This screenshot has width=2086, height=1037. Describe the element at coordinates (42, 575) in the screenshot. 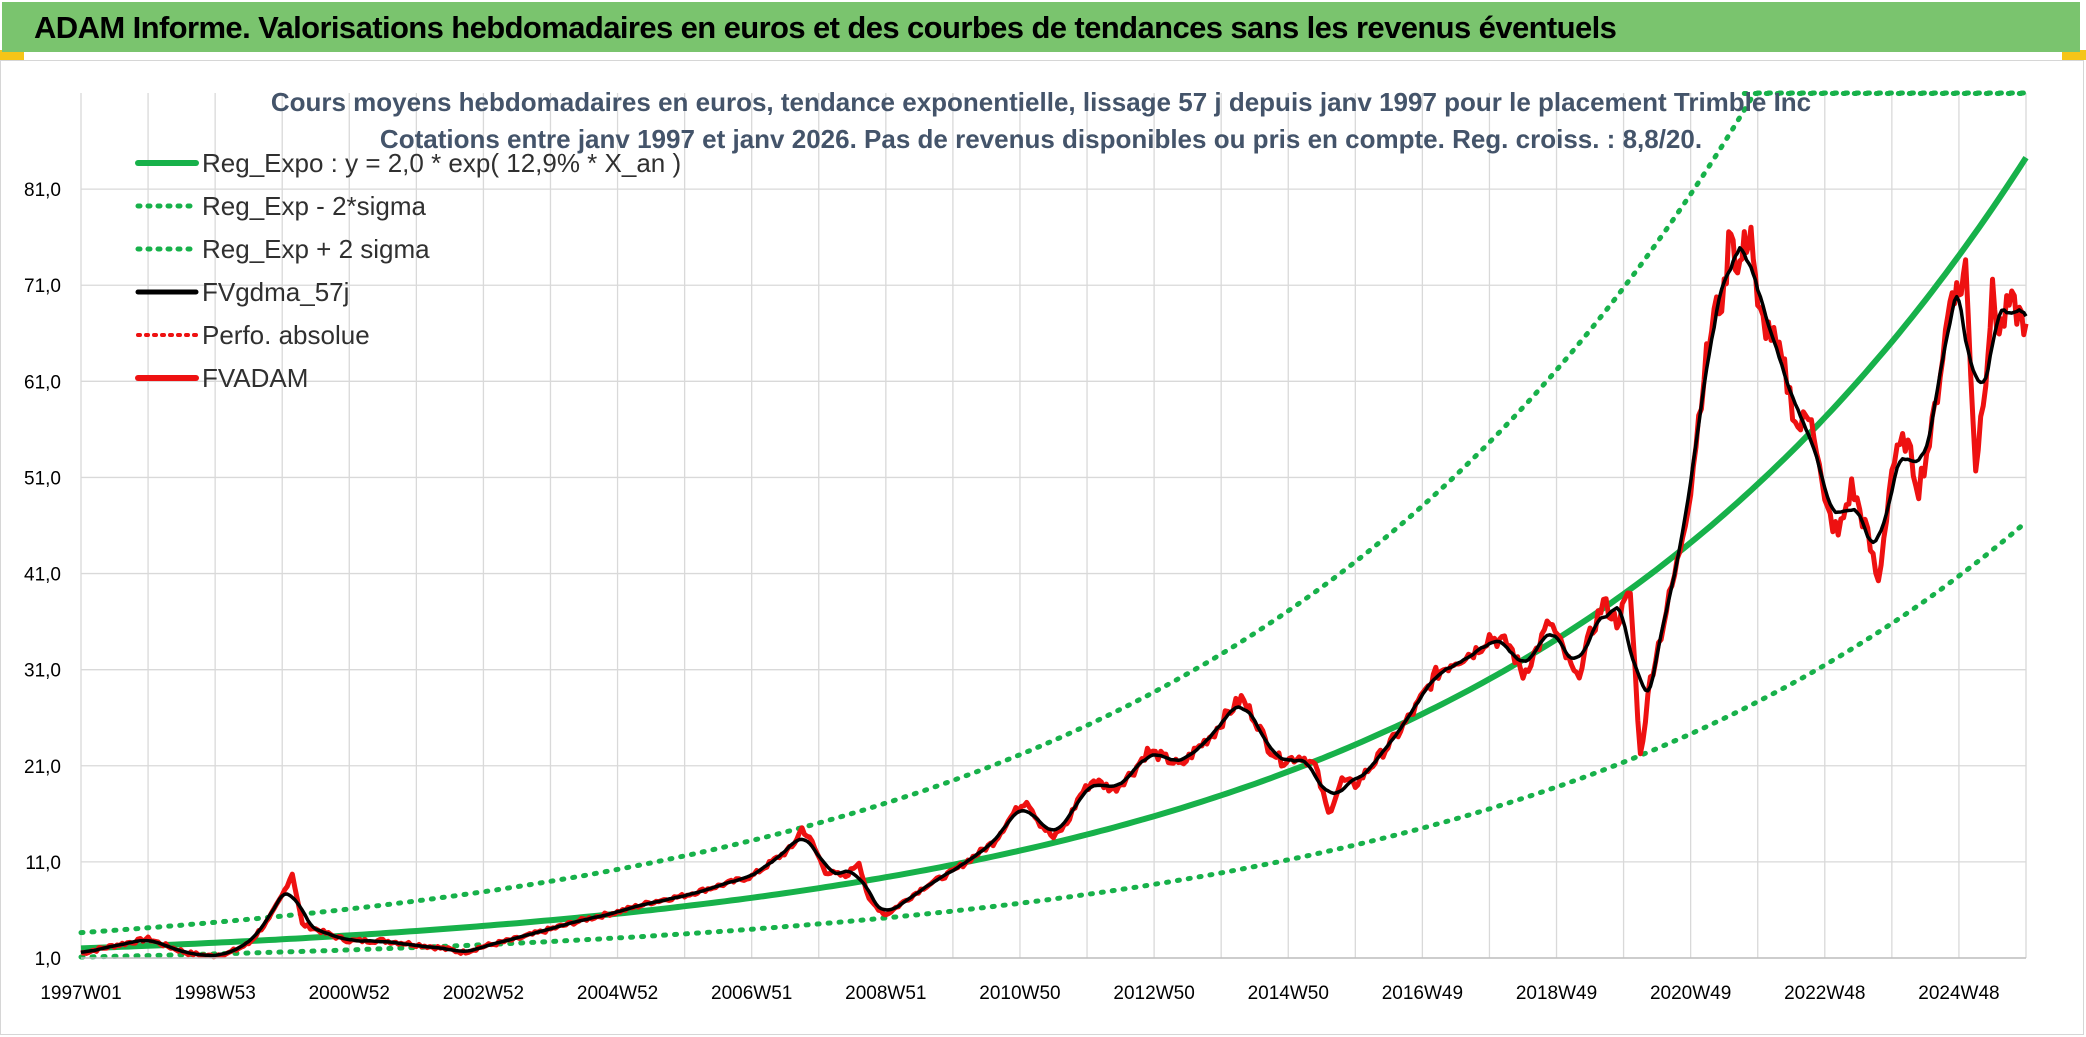

I see `y-tick-label: 41,0` at that location.